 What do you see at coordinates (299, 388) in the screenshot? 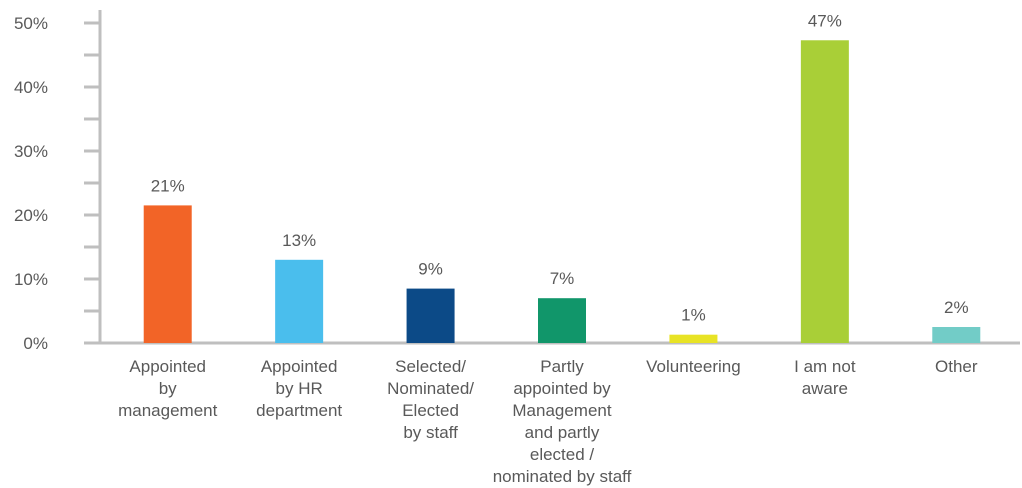
I see `category-label: Appointed by HR department` at bounding box center [299, 388].